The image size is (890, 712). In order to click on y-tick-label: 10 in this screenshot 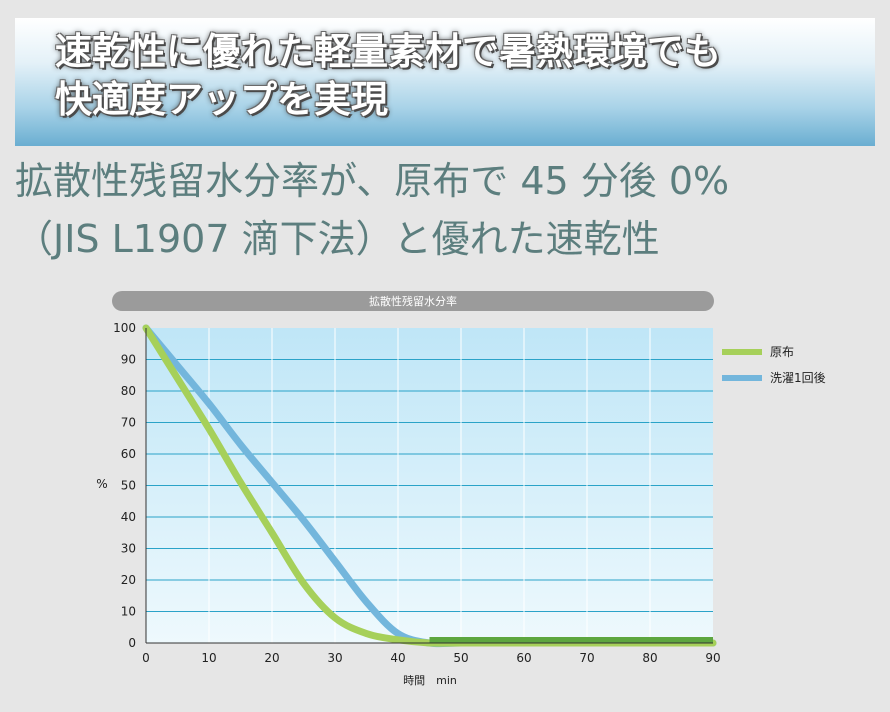, I will do `click(128, 612)`.